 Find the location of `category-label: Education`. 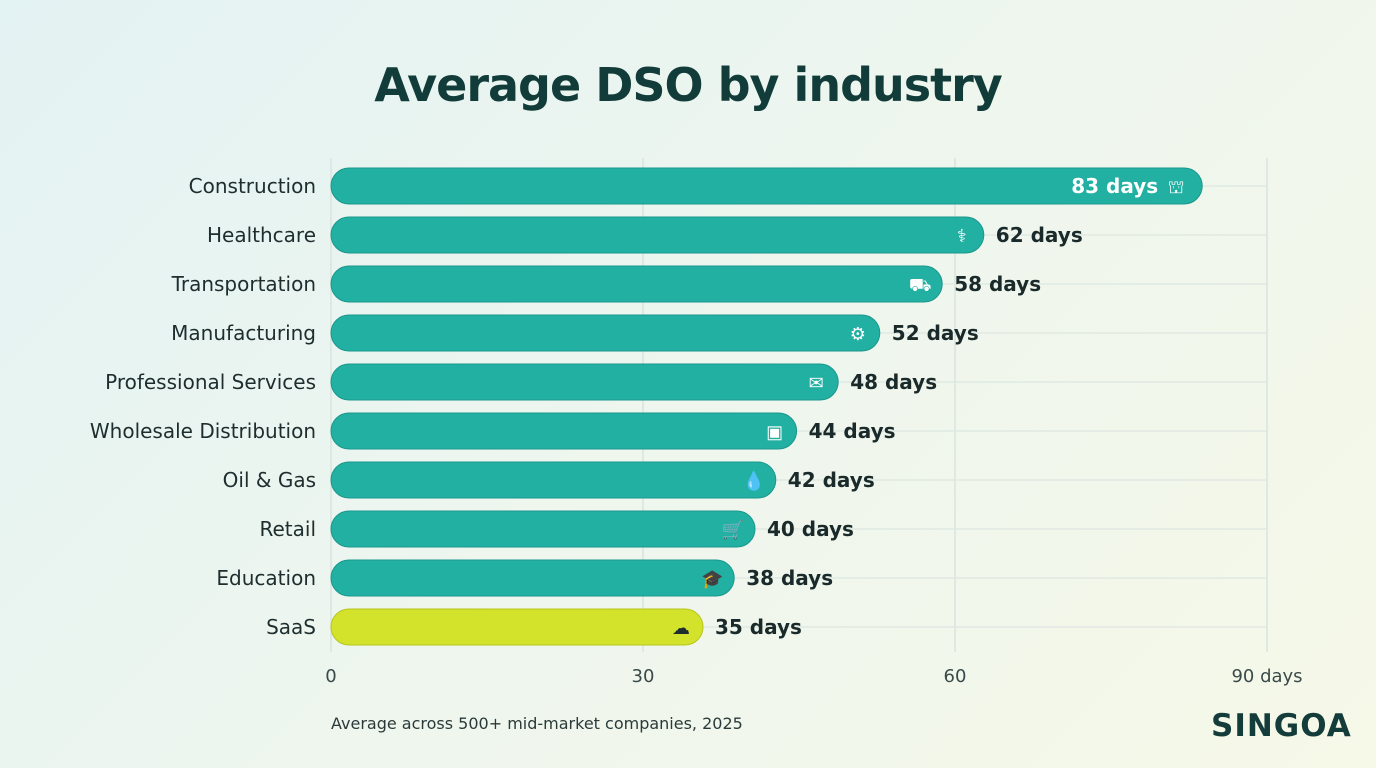

category-label: Education is located at coordinates (266, 578).